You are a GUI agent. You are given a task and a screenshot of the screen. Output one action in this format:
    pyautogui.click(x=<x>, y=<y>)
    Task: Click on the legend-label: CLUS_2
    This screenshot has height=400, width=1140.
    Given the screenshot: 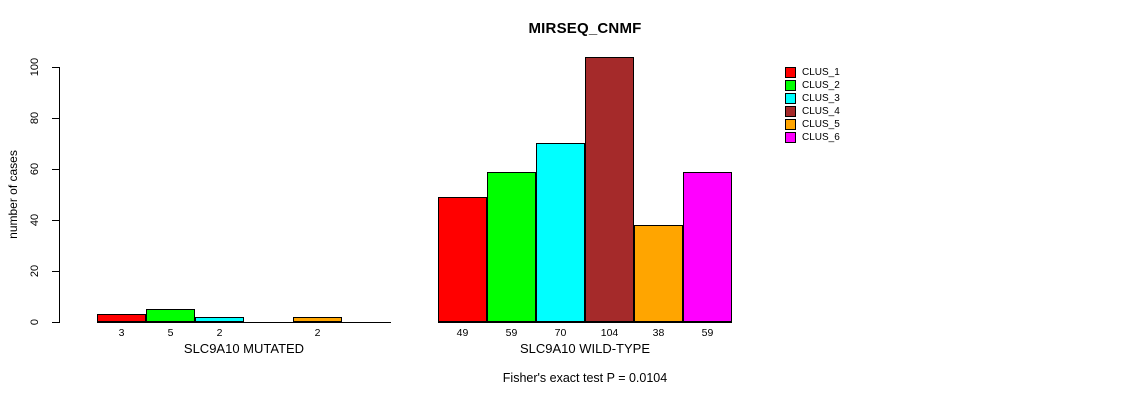 What is the action you would take?
    pyautogui.click(x=821, y=85)
    